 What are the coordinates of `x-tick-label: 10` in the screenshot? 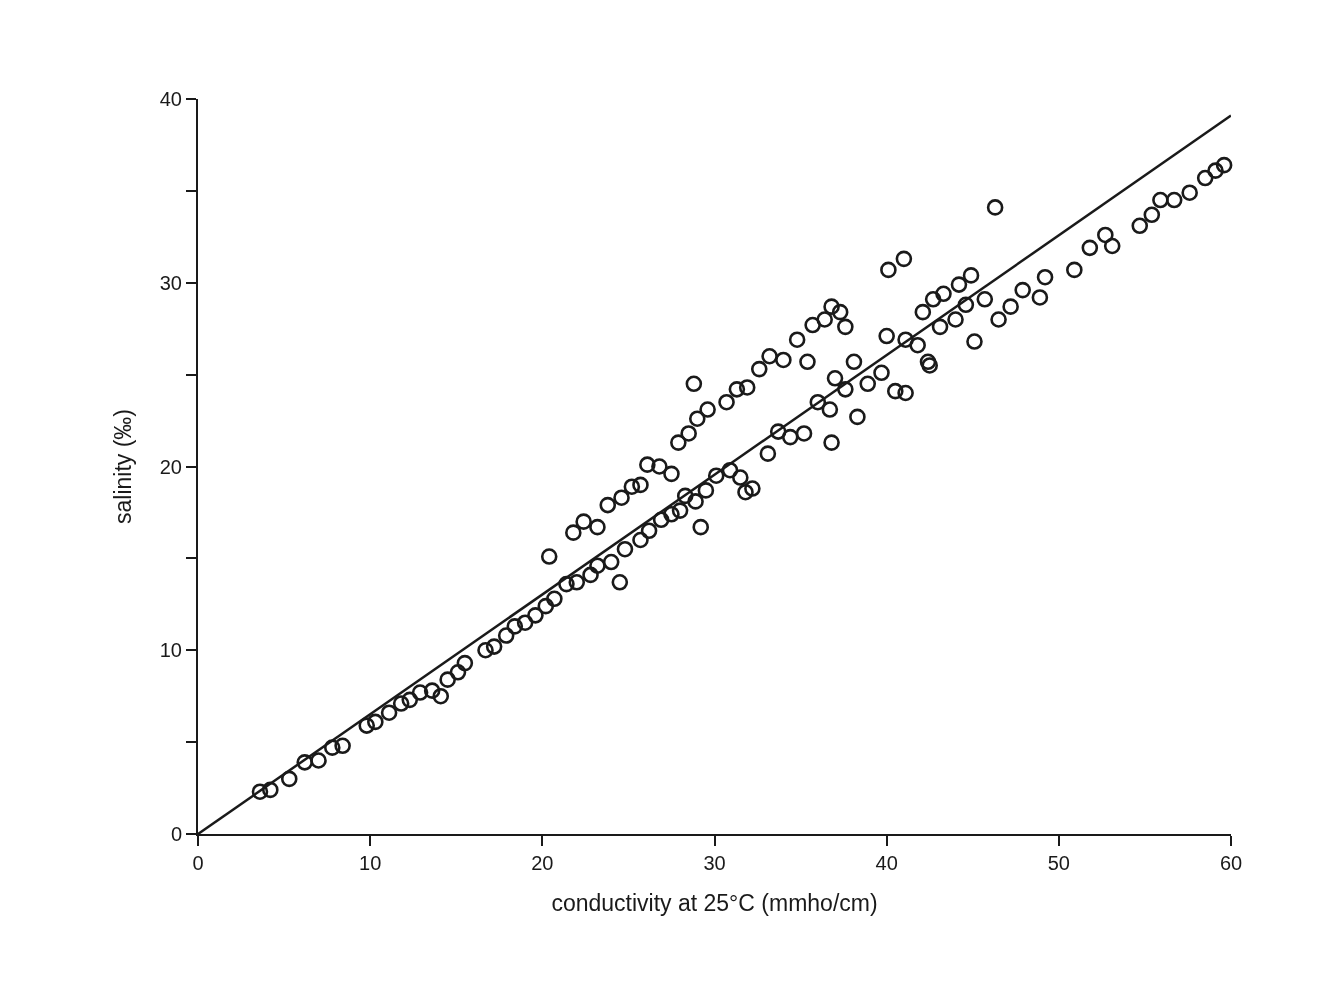 It's located at (370, 863).